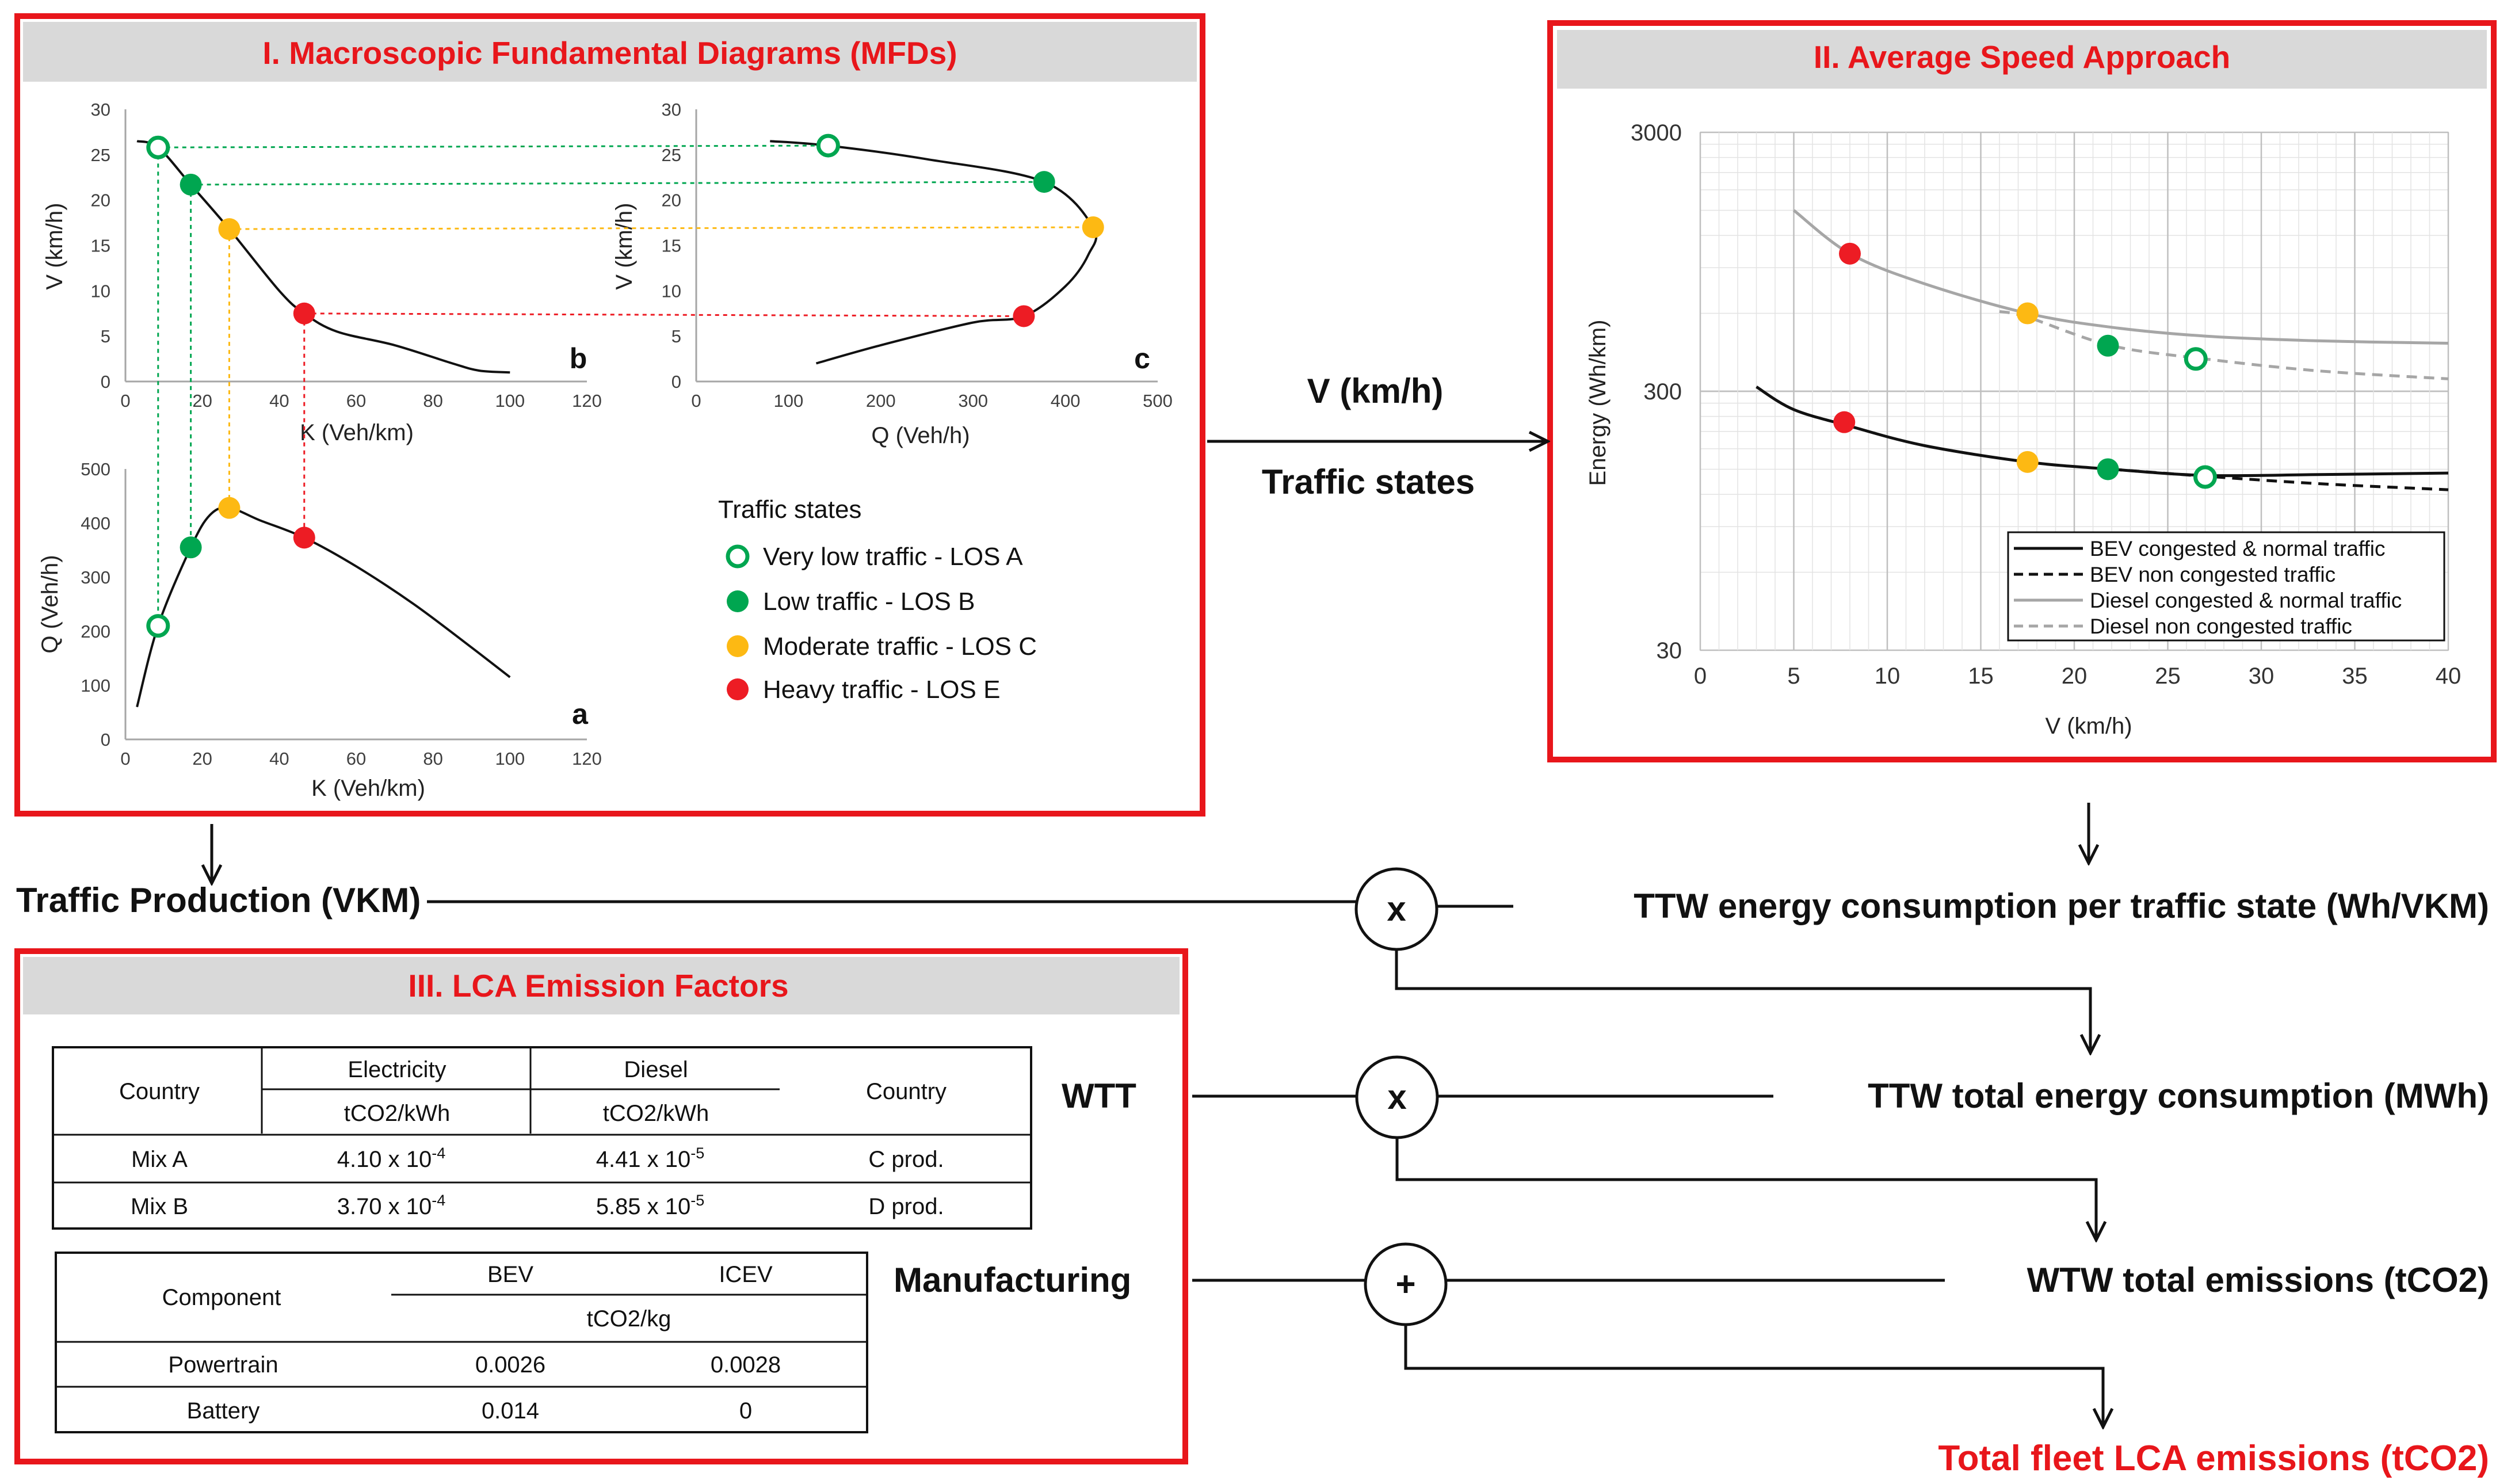 The width and height of the screenshot is (2511, 1484). What do you see at coordinates (224, 1411) in the screenshot?
I see `mfg-row-2-component: Battery` at bounding box center [224, 1411].